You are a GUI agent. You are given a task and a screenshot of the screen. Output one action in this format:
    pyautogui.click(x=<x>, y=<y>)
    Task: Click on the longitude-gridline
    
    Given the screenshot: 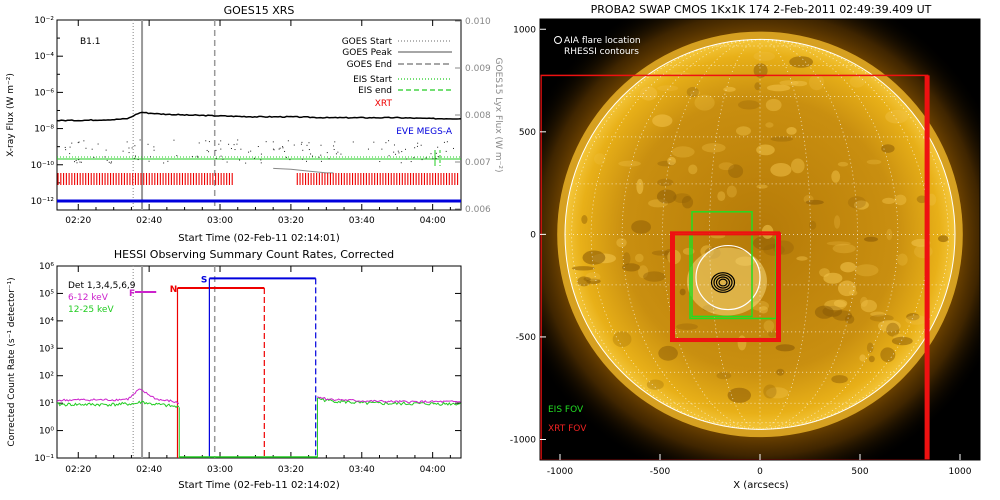 What is the action you would take?
    pyautogui.click(x=711, y=234)
    